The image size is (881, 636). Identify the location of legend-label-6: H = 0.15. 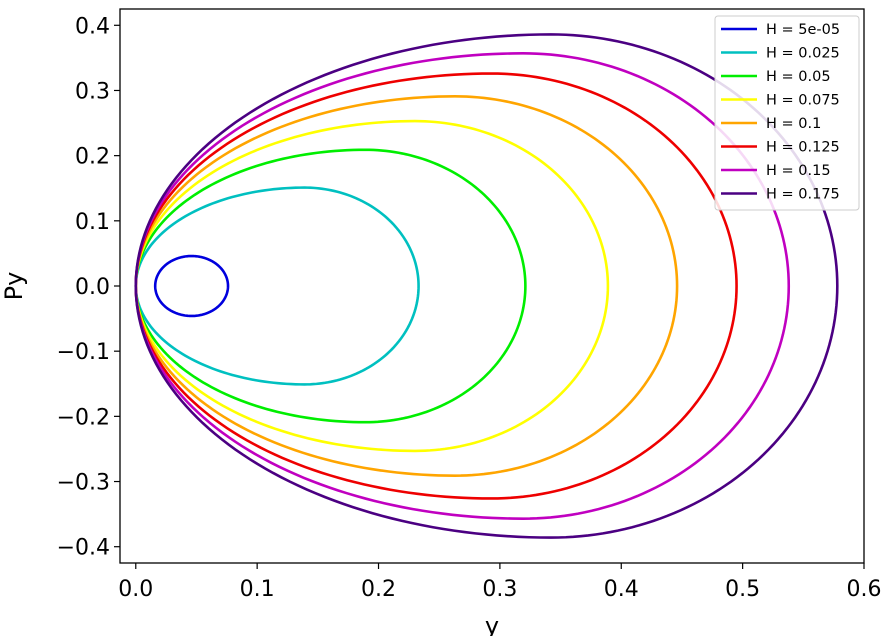
(798, 171).